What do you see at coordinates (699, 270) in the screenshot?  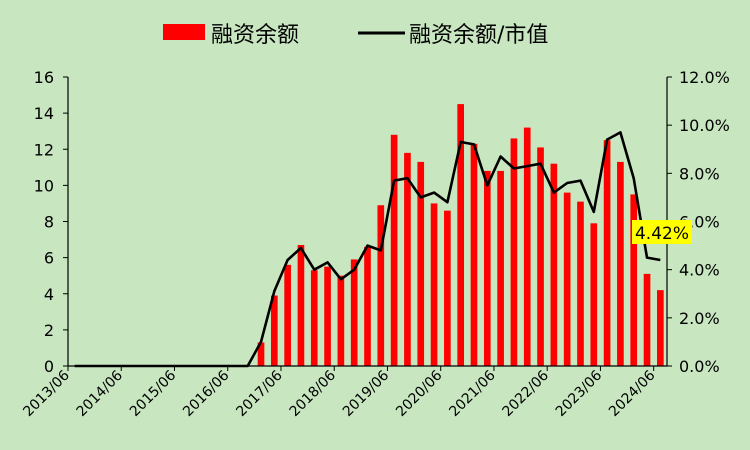 I see `y-right-tick-label: 4.0%` at bounding box center [699, 270].